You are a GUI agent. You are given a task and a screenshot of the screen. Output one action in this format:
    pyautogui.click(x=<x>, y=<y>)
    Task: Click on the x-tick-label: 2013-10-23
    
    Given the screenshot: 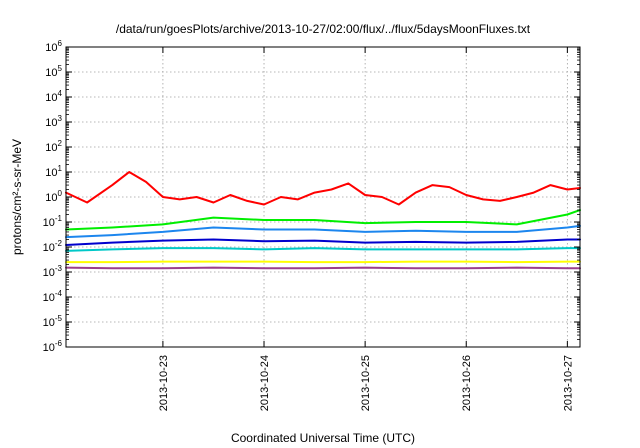 What is the action you would take?
    pyautogui.click(x=164, y=383)
    